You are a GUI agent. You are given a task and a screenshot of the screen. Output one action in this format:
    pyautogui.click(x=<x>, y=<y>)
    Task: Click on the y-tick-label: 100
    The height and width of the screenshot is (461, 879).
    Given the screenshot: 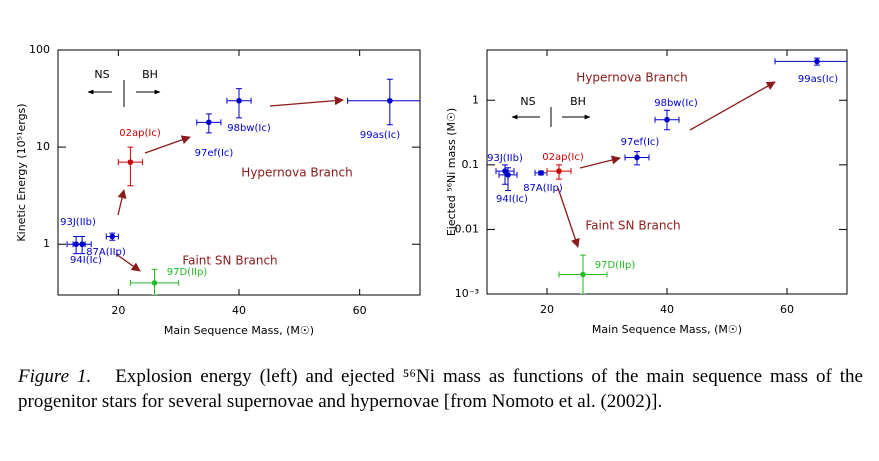 What is the action you would take?
    pyautogui.click(x=39, y=49)
    